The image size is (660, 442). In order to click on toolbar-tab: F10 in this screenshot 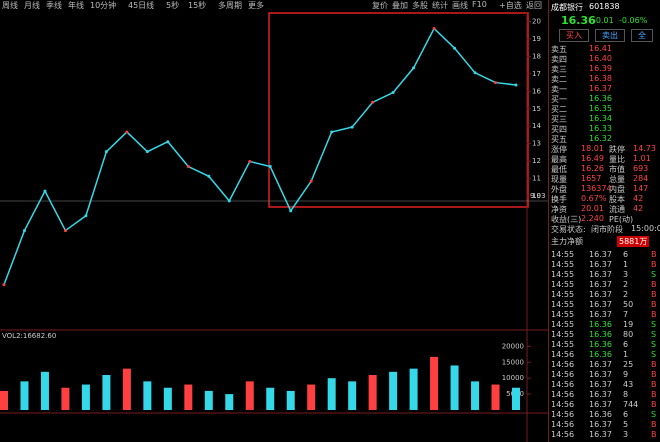, I will do `click(479, 4)`.